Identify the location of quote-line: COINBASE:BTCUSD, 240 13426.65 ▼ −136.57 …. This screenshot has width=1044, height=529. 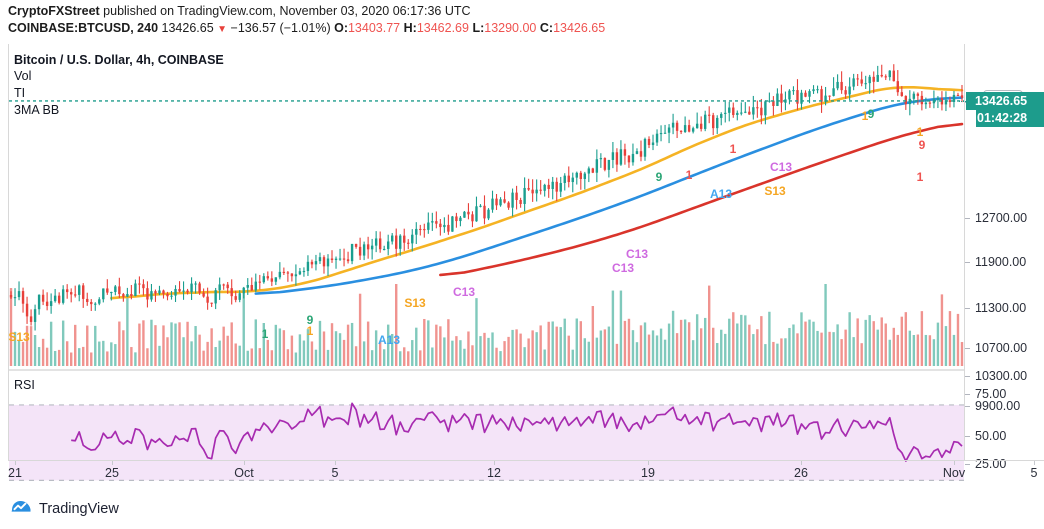
(523, 29).